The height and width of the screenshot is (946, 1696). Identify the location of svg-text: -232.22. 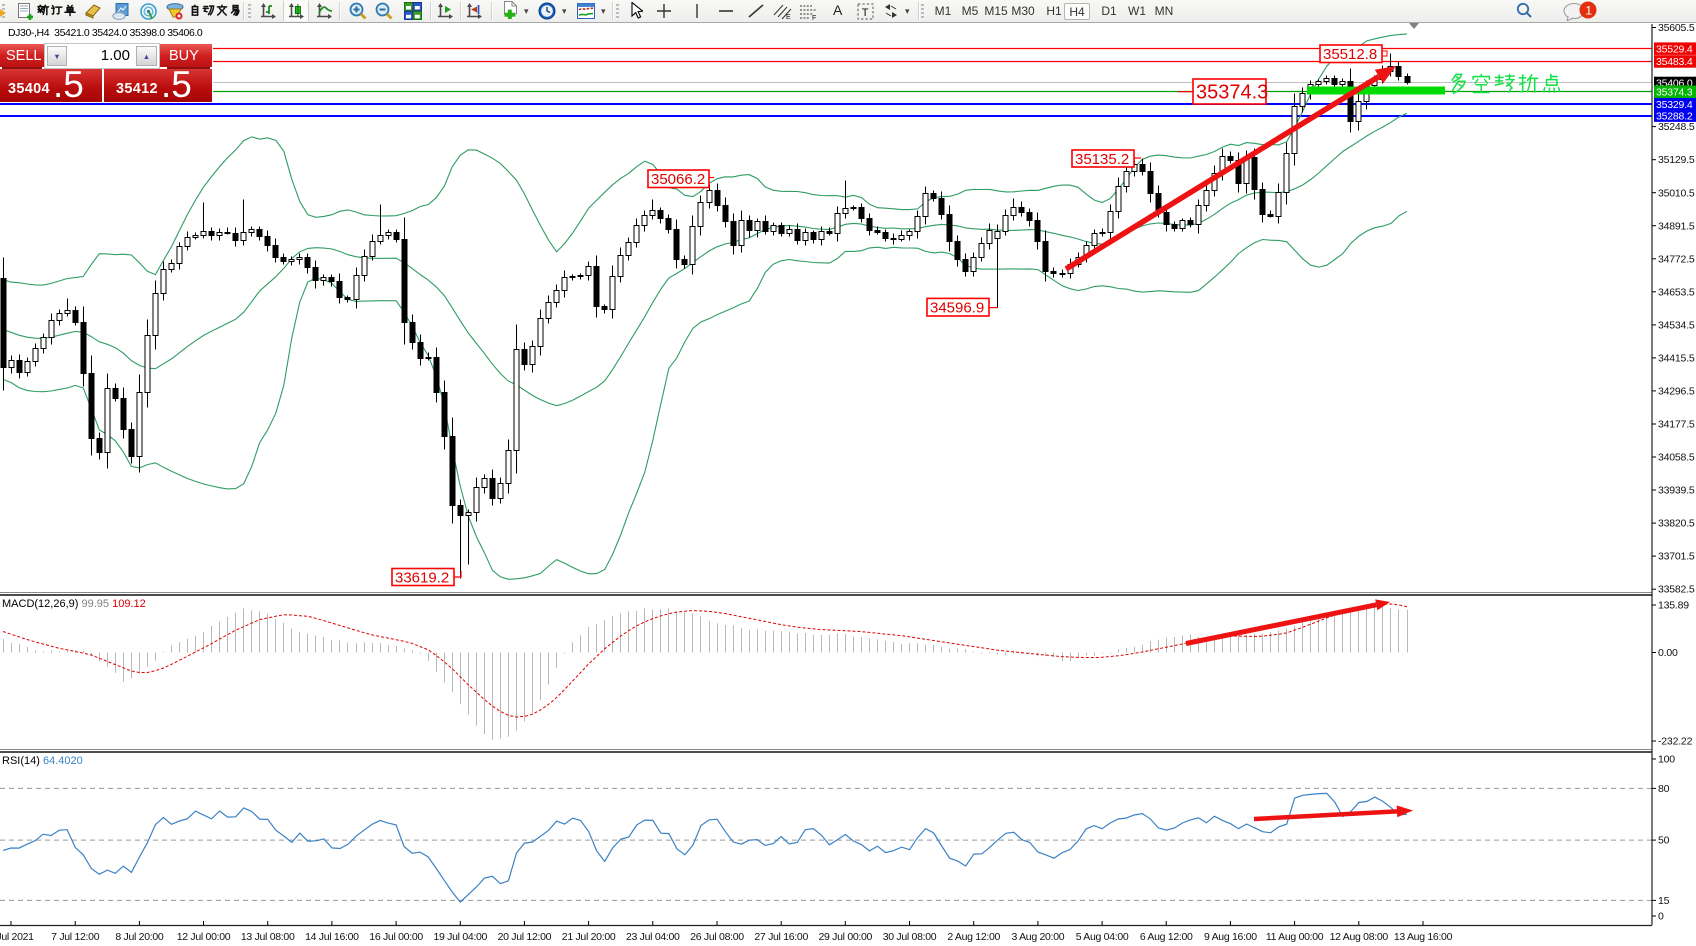
(1675, 742).